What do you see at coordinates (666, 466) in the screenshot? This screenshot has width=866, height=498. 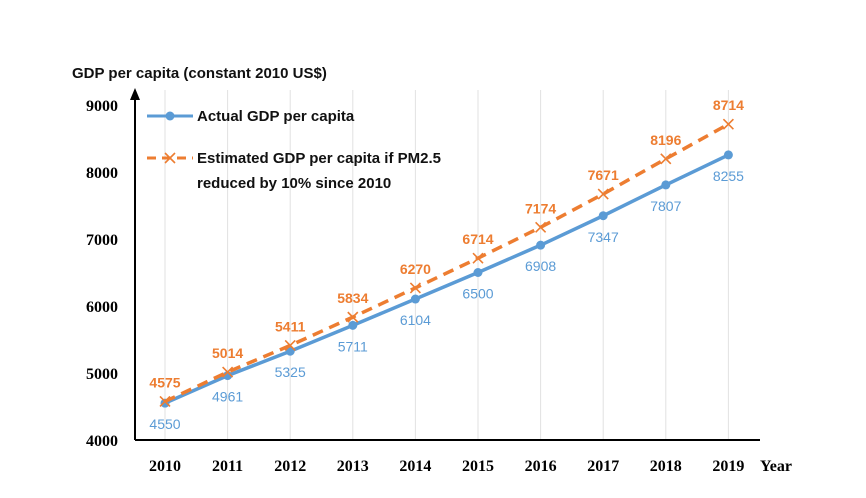 I see `x-tick-label: 2018` at bounding box center [666, 466].